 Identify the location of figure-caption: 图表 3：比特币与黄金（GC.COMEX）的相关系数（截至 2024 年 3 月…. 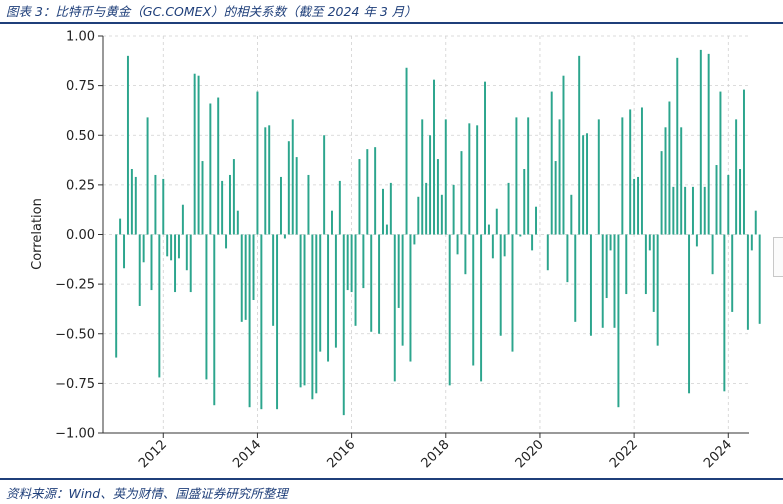
(211, 11).